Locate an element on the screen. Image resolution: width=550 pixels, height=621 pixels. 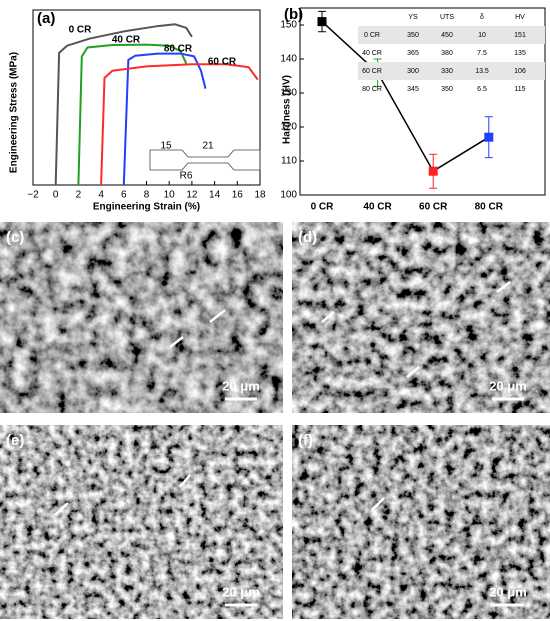
x-tick-label: 12 is located at coordinates (192, 195).